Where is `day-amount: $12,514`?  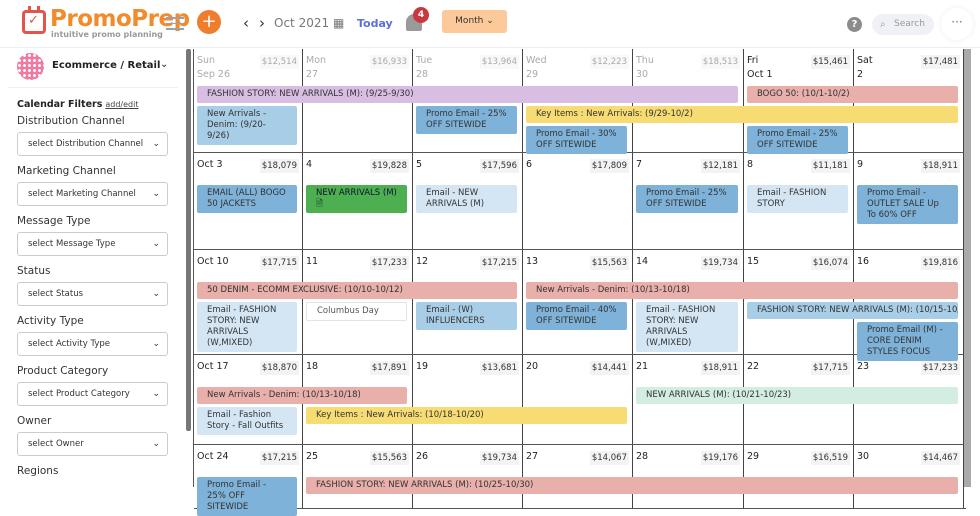
day-amount: $12,514 is located at coordinates (279, 62).